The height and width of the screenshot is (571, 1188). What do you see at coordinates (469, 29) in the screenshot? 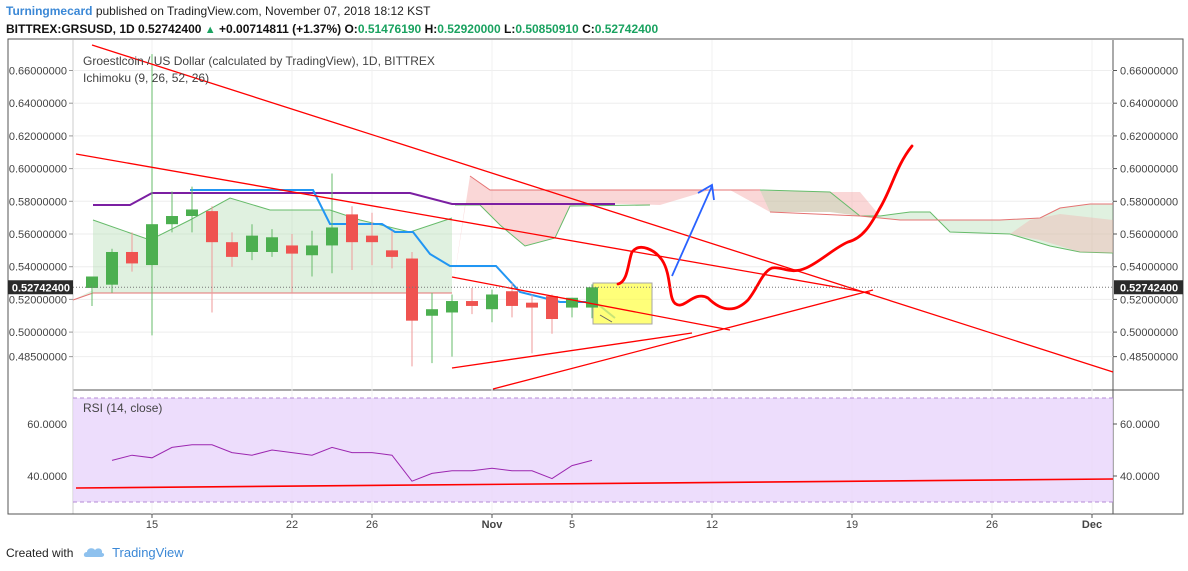
I see `high-value: 0.52920000` at bounding box center [469, 29].